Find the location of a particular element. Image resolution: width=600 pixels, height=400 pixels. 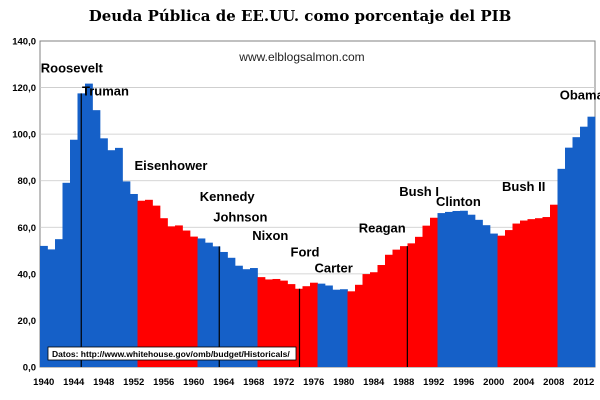

bar-1978 is located at coordinates (329, 326).